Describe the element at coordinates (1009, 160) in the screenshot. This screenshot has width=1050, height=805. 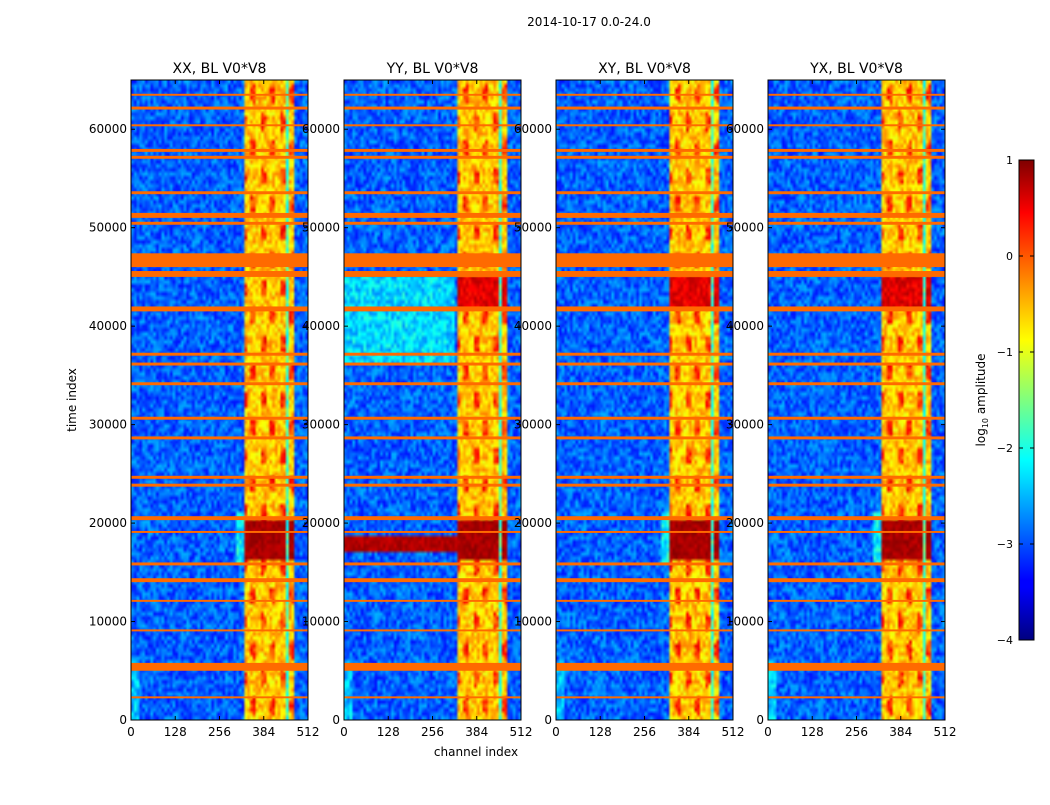
I see `colorbar-tick-label: 1` at that location.